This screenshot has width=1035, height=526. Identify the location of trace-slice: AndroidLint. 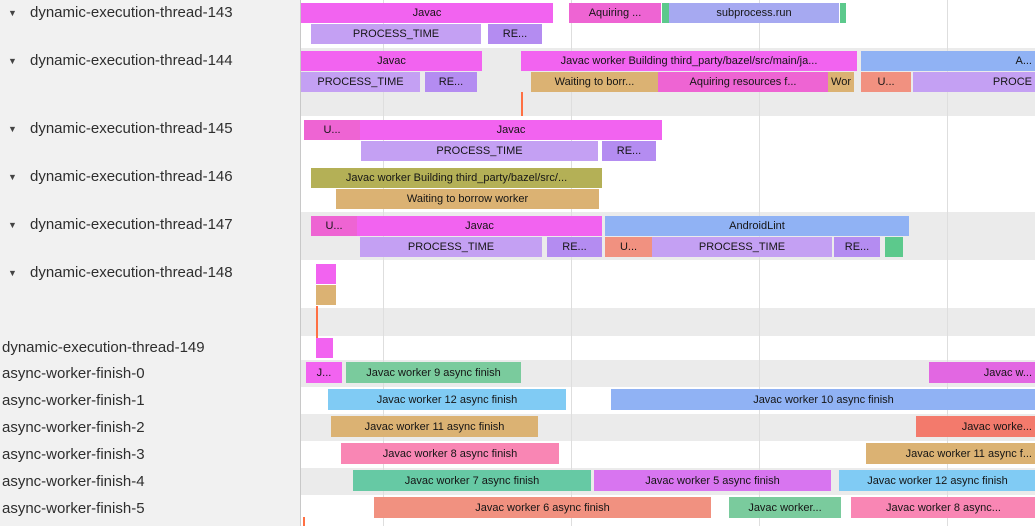
(757, 226).